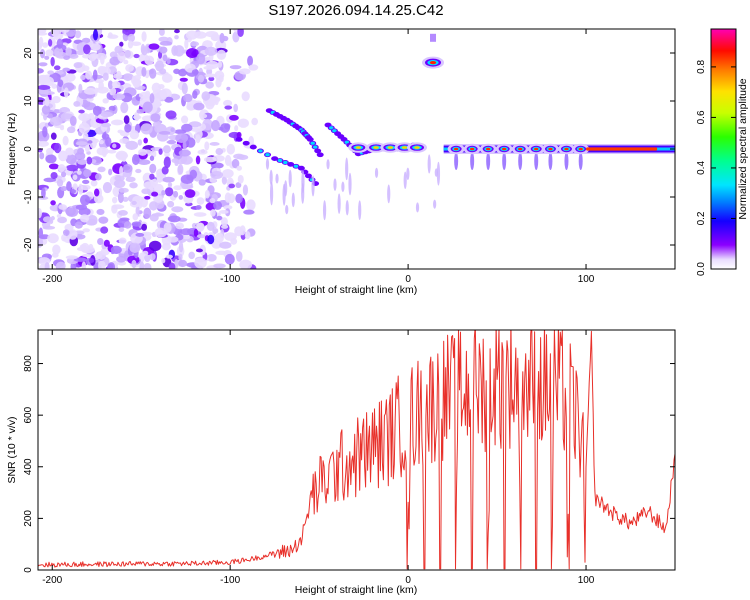 This screenshot has height=600, width=750. Describe the element at coordinates (28, 101) in the screenshot. I see `y-tick-label: 10` at that location.